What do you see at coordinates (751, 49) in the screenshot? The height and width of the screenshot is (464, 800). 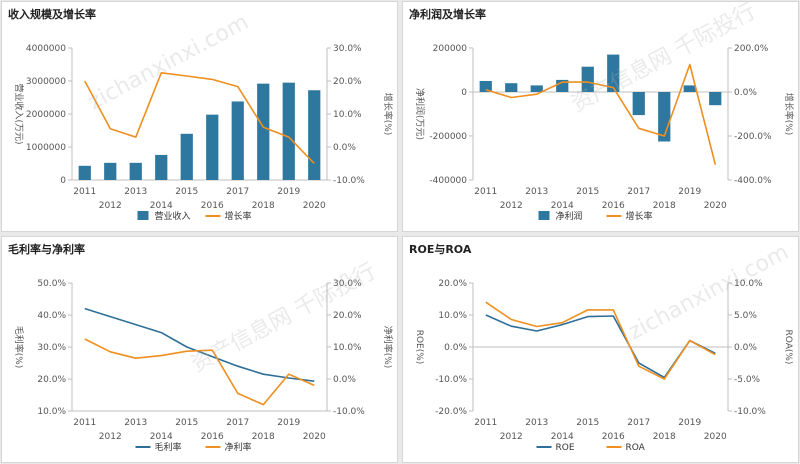 I see `right-tick-label: 200.0%` at bounding box center [751, 49].